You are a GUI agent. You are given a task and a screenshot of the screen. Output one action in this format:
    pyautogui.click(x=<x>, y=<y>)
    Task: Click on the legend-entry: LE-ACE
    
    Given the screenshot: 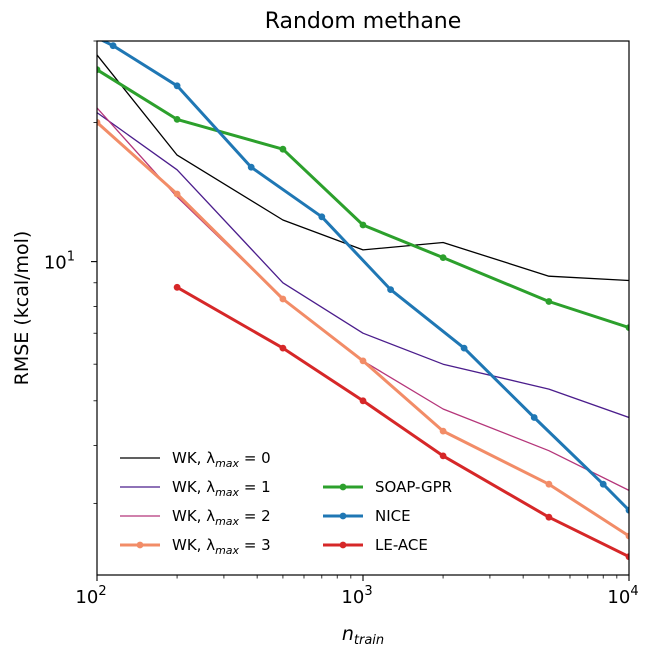 What is the action you would take?
    pyautogui.click(x=375, y=545)
    